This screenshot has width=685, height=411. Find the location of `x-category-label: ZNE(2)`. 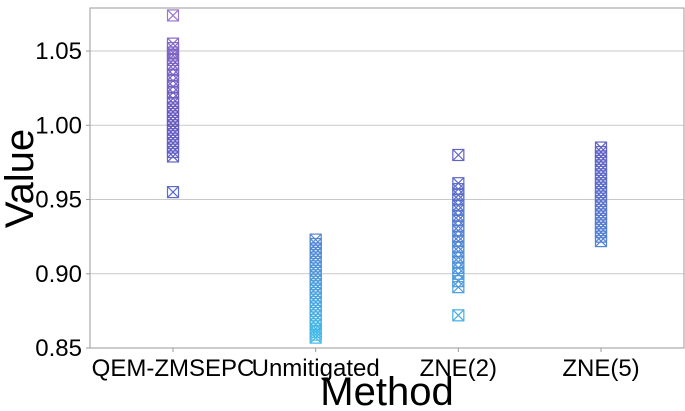

x-category-label: ZNE(2) is located at coordinates (458, 368).